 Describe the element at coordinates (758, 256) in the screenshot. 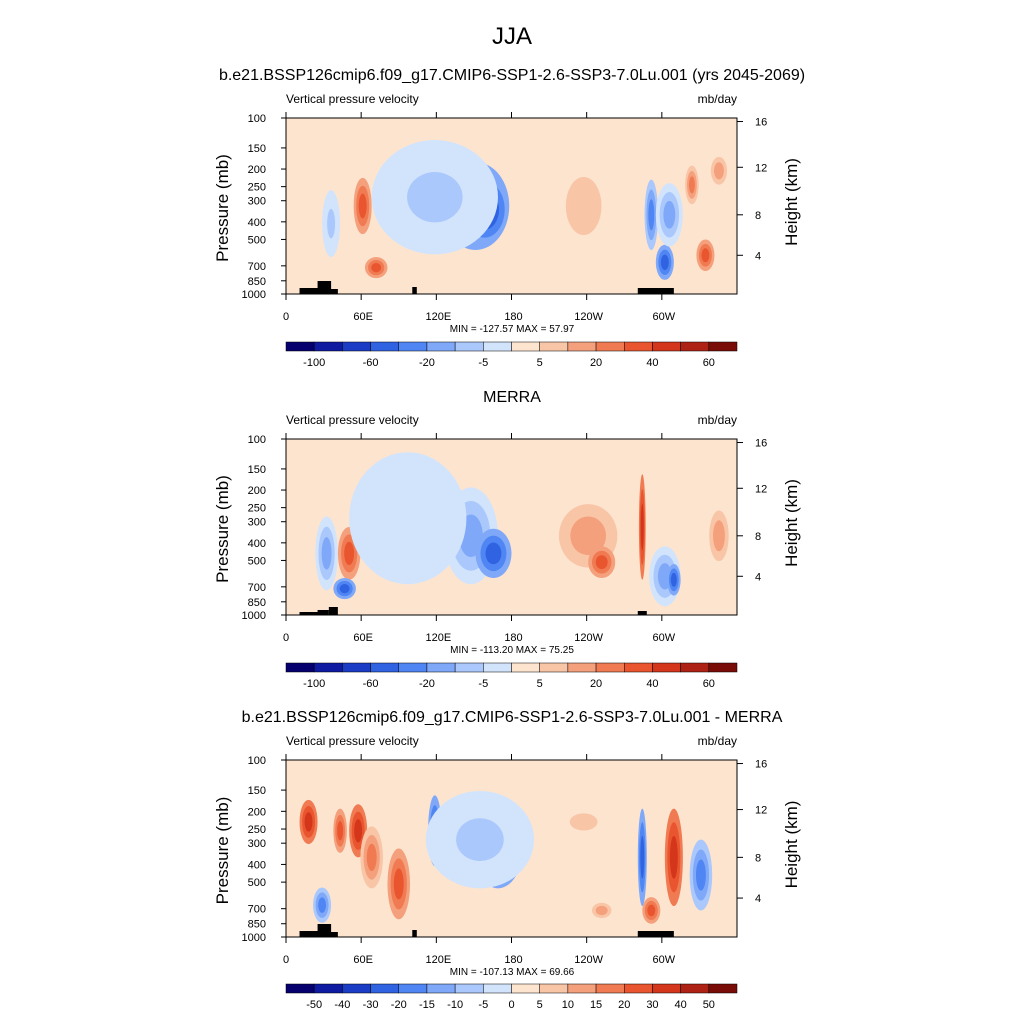

I see `y-tick-label-right: 4` at that location.